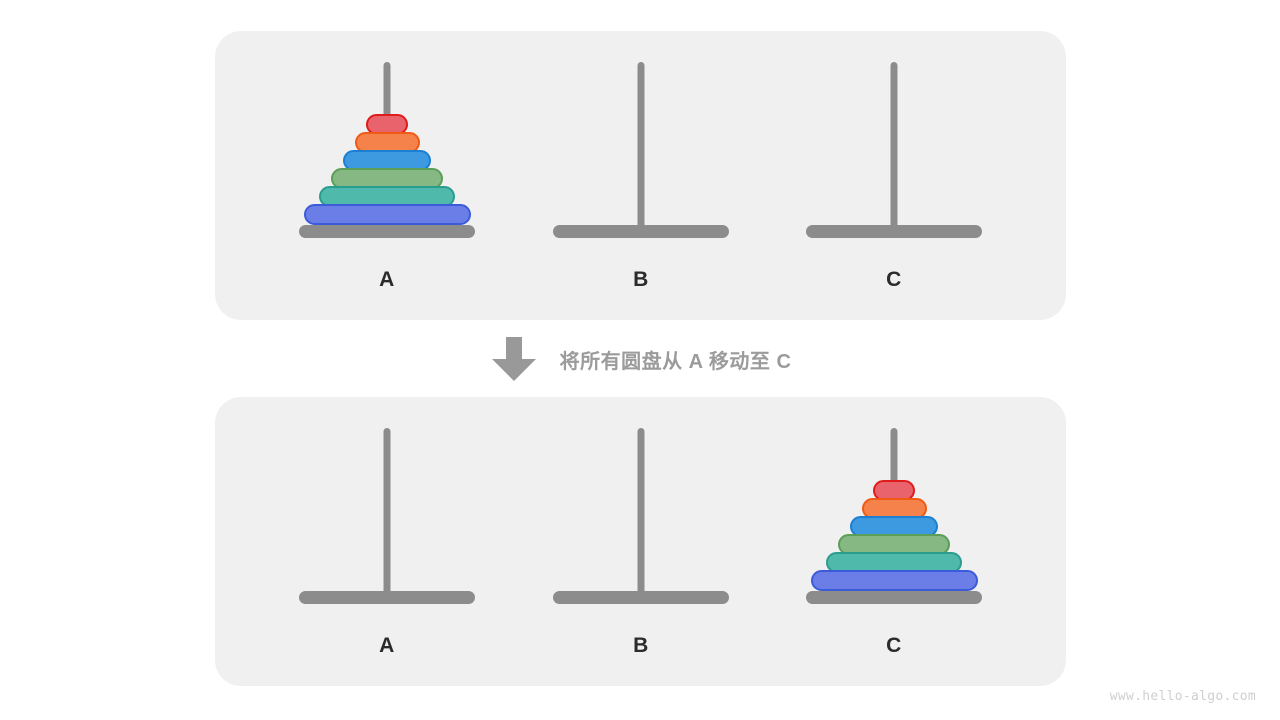 The height and width of the screenshot is (720, 1280). I want to click on transition-label: 将所有圆盘从 A 移动至 C, so click(675, 361).